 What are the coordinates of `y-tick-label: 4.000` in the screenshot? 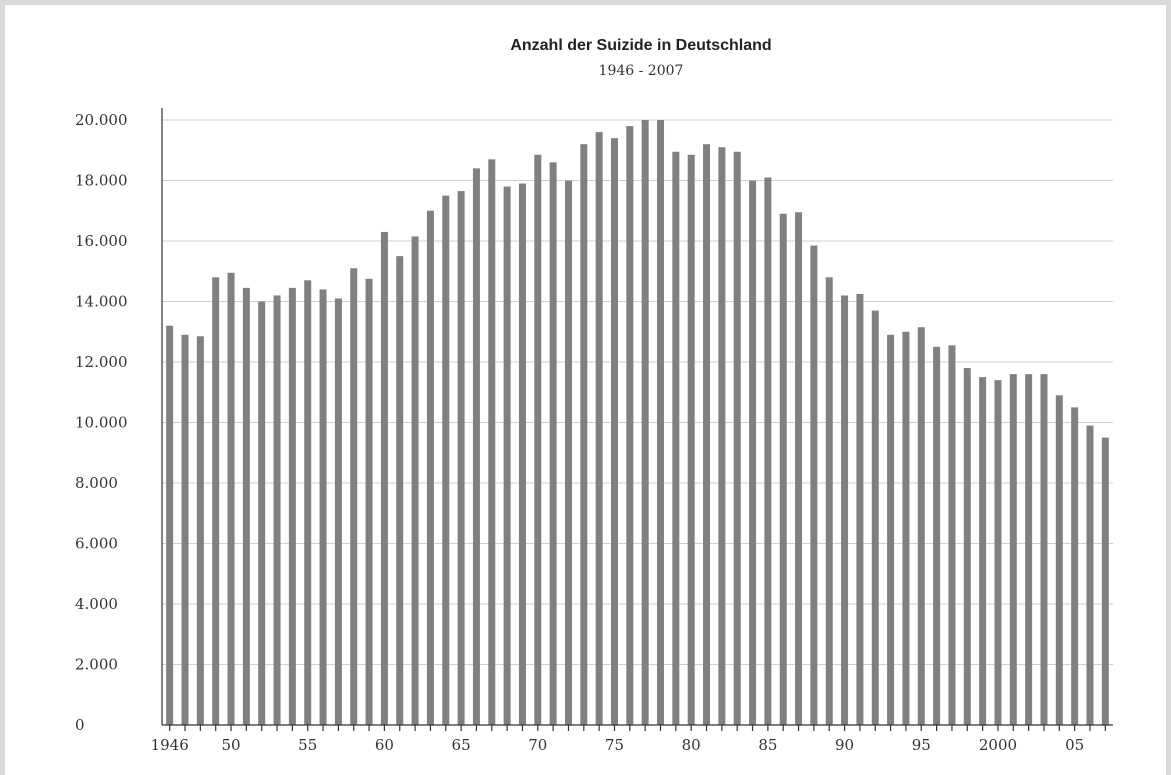 It's located at (96, 604).